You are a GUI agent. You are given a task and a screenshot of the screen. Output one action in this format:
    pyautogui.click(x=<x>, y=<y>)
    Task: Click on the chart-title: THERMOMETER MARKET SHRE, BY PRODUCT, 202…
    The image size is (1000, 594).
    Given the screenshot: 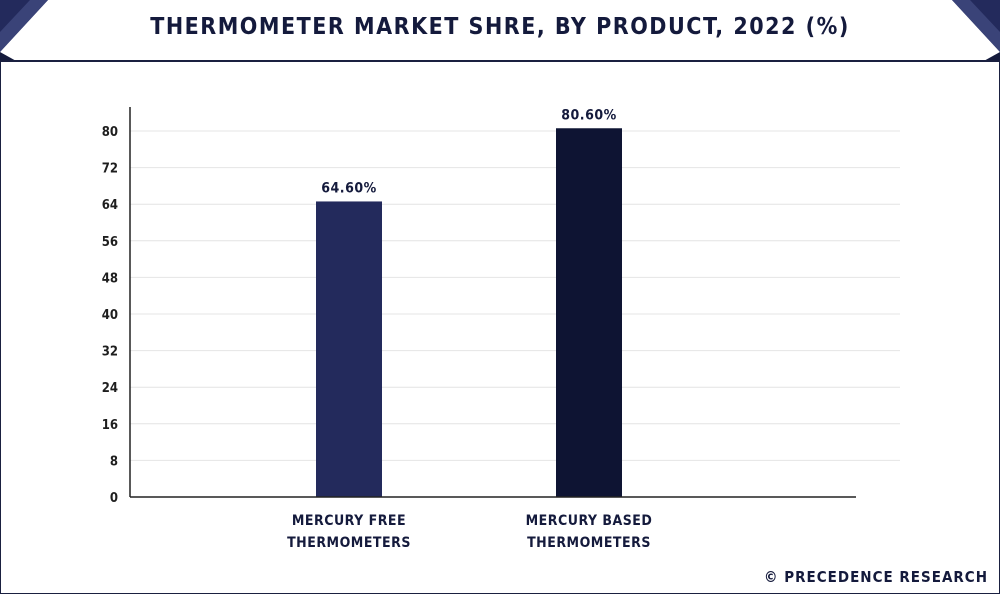 What is the action you would take?
    pyautogui.click(x=500, y=27)
    